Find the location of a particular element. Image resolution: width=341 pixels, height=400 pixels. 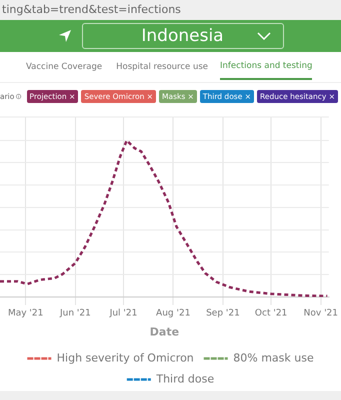

x-tick-label: Jun '21 is located at coordinates (74, 313).